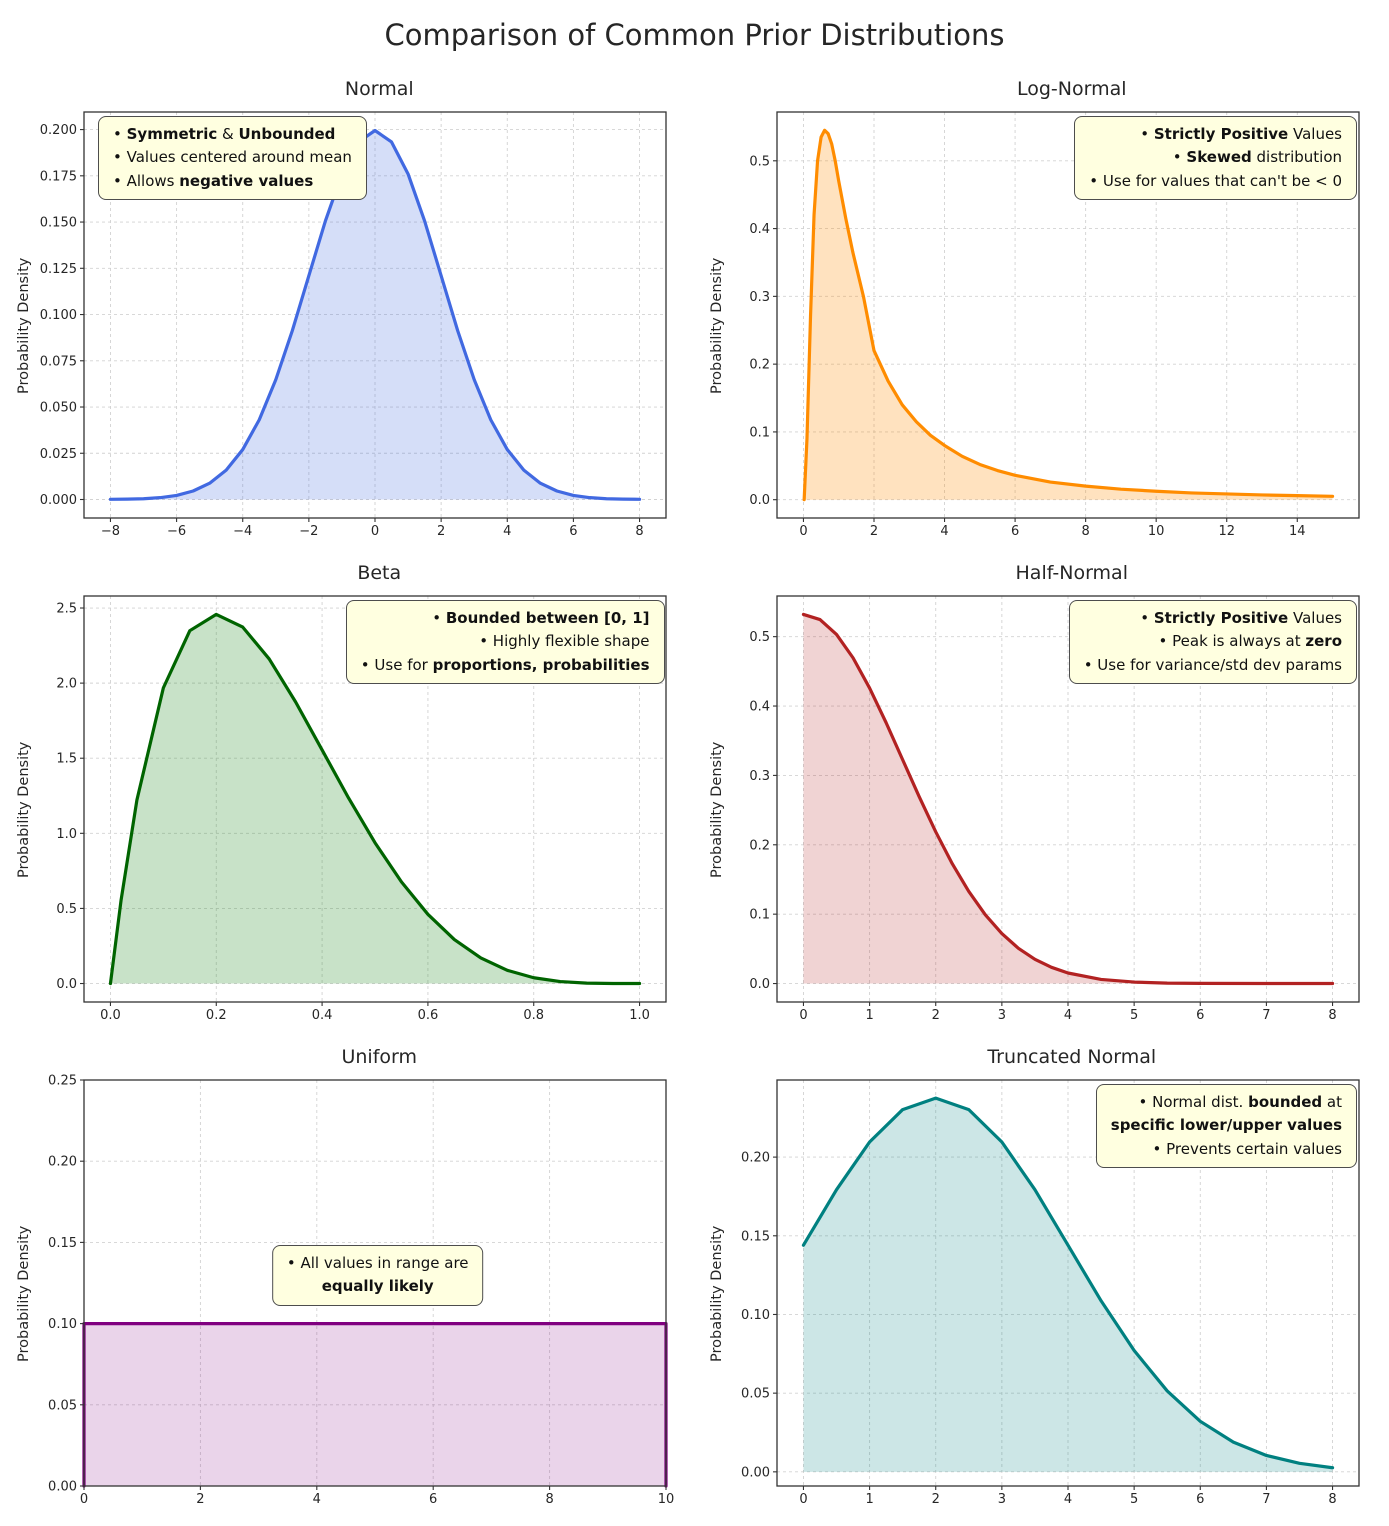 This screenshot has height=1526, width=1389. What do you see at coordinates (224, 134) in the screenshot?
I see `annotation-line: • Symmetric & Unbounded` at bounding box center [224, 134].